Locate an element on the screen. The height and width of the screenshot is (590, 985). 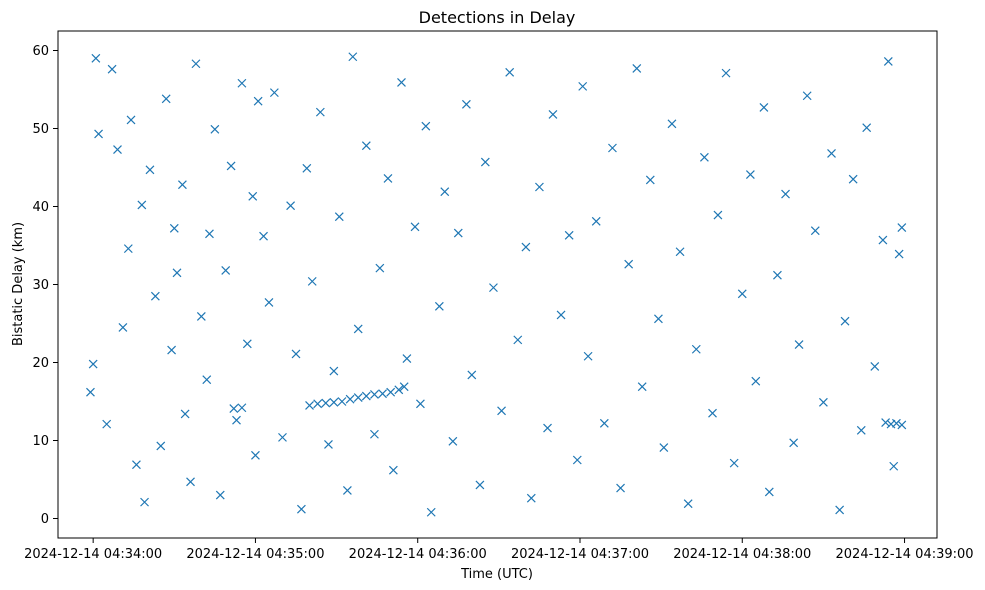
y-tick-label: 50 is located at coordinates (40, 129).